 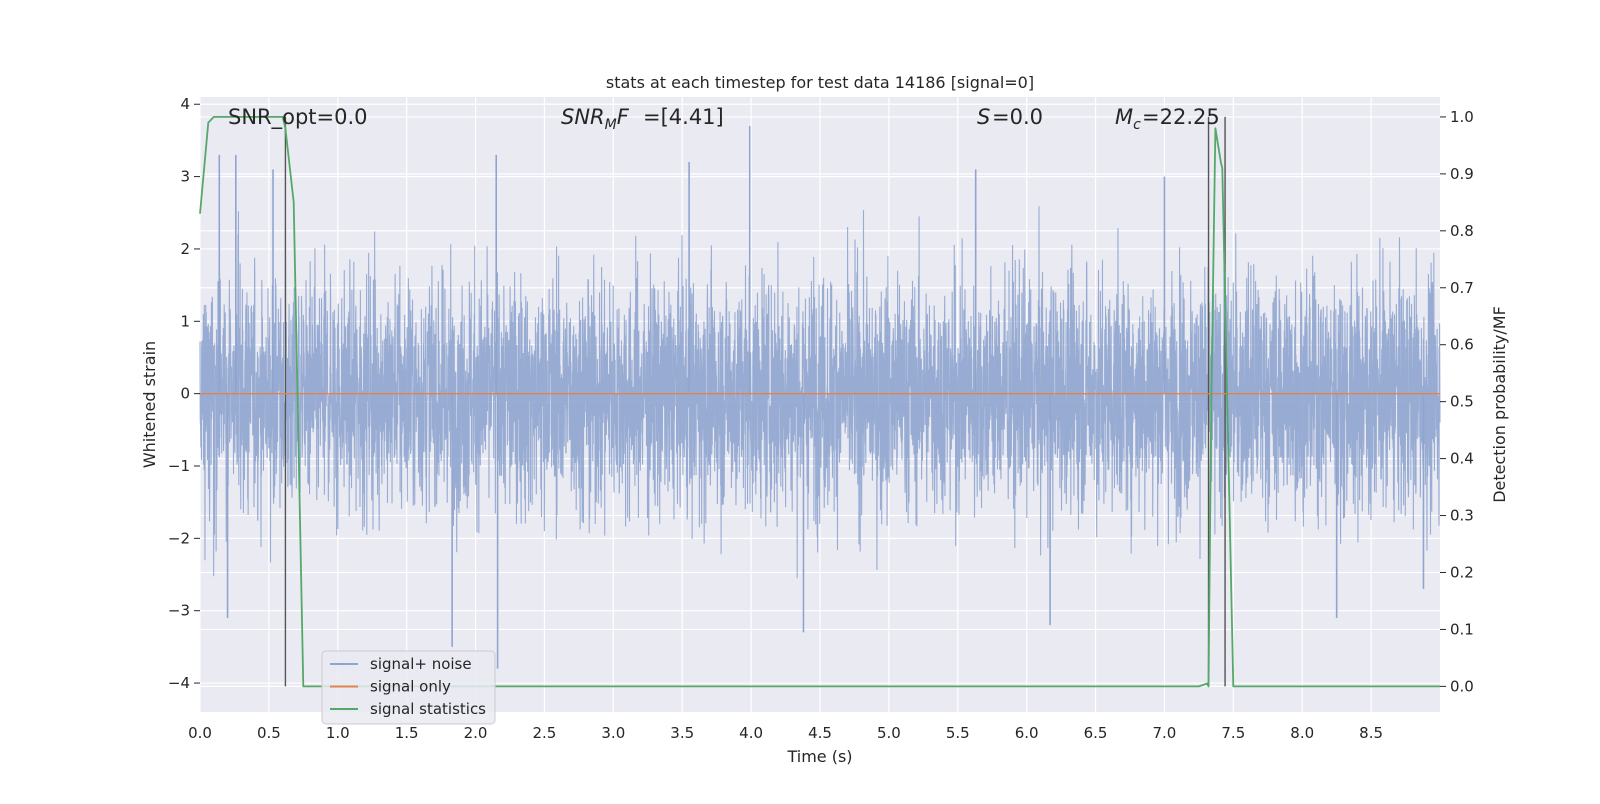 What do you see at coordinates (428, 709) in the screenshot?
I see `legend-entry-signal-statistics: signal statistics` at bounding box center [428, 709].